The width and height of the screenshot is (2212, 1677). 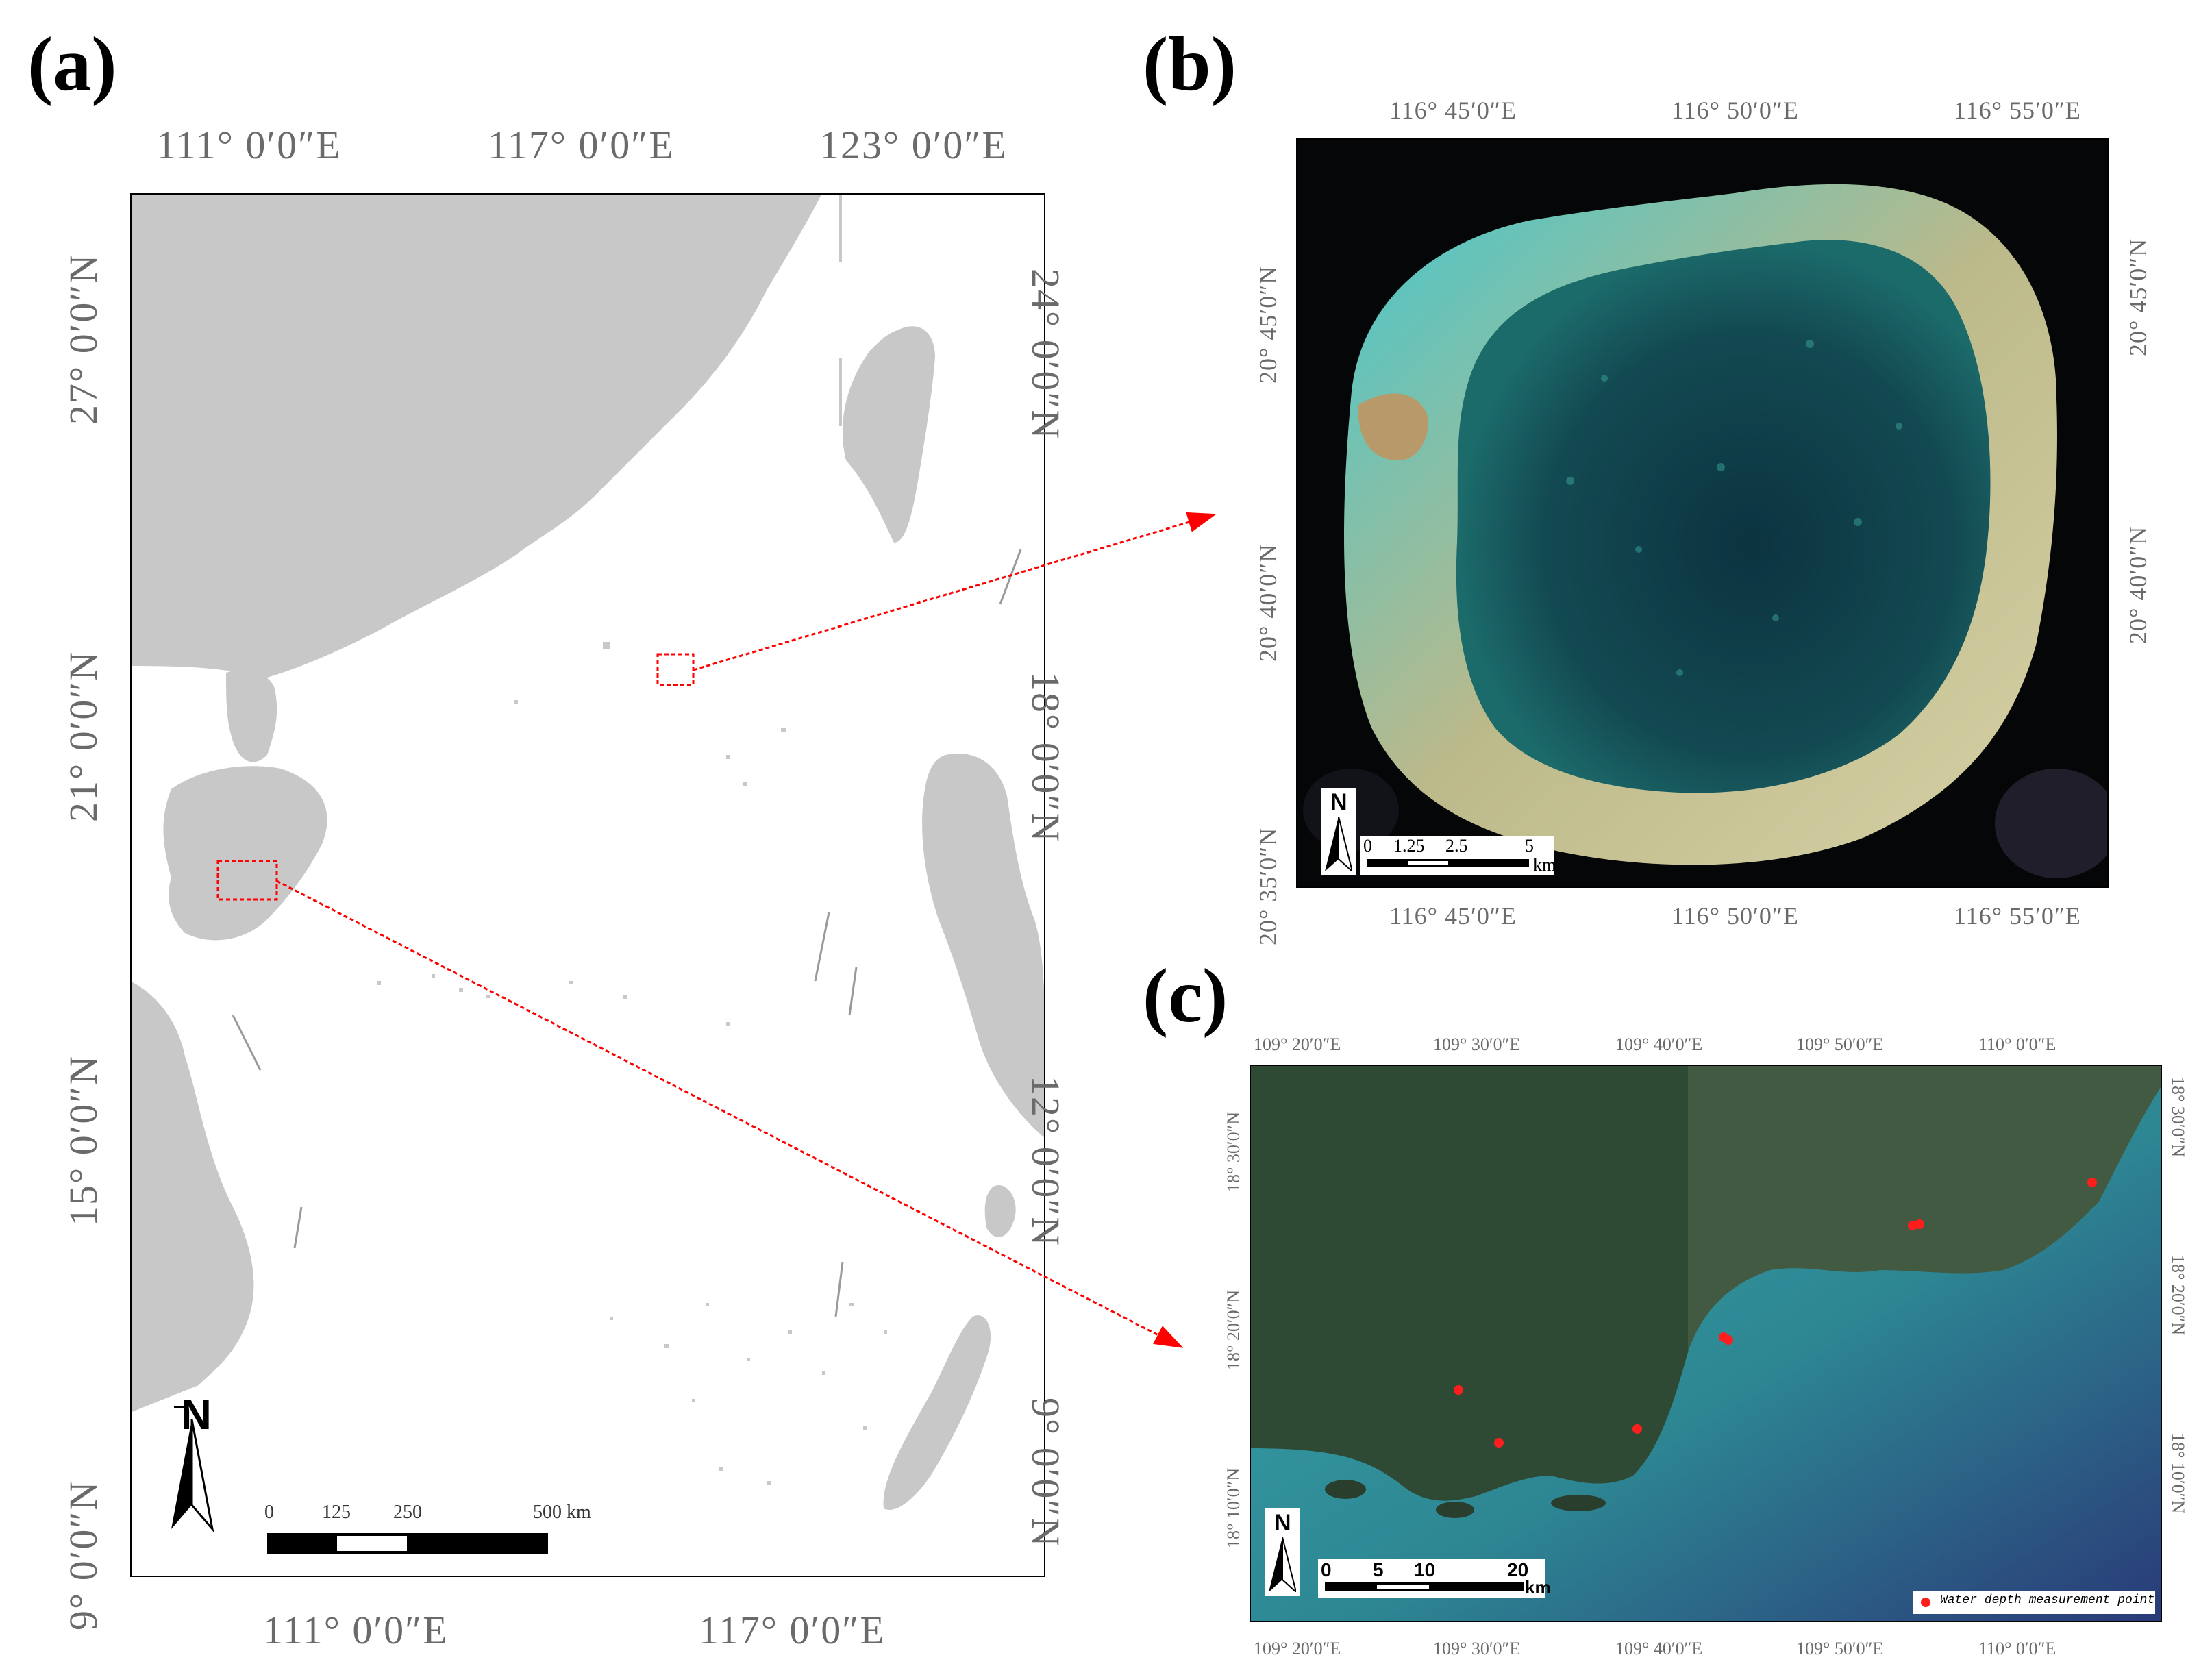 I want to click on scale-label-a-1: 125, so click(x=336, y=1512).